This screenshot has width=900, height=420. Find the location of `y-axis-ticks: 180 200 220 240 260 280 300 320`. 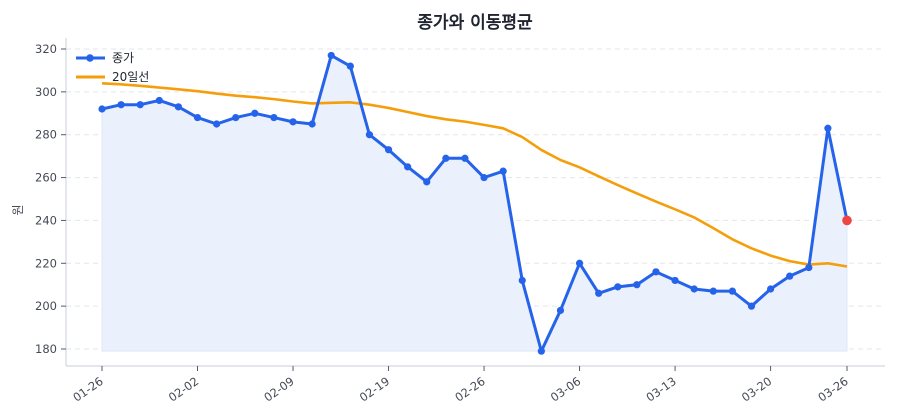

y-axis-ticks: 180 200 220 240 260 280 300 320 is located at coordinates (50, 199).